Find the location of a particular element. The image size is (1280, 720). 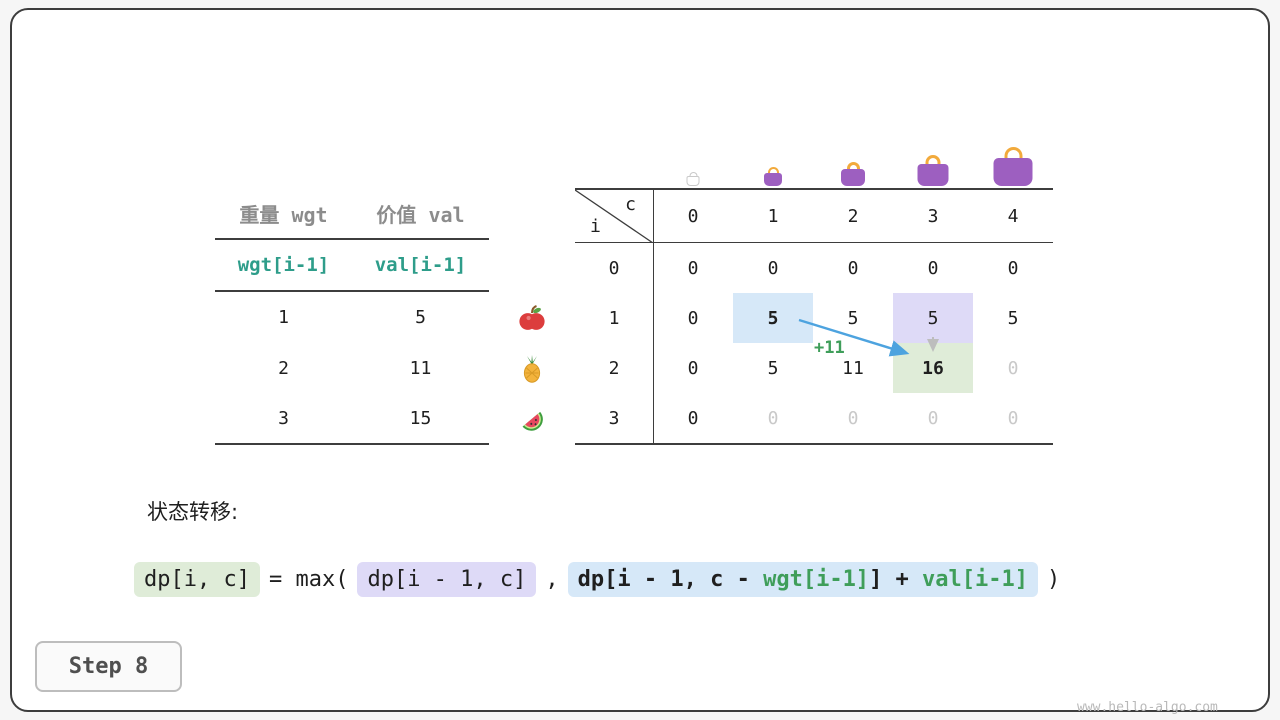

bag-icon-xlarge is located at coordinates (1013, 166).